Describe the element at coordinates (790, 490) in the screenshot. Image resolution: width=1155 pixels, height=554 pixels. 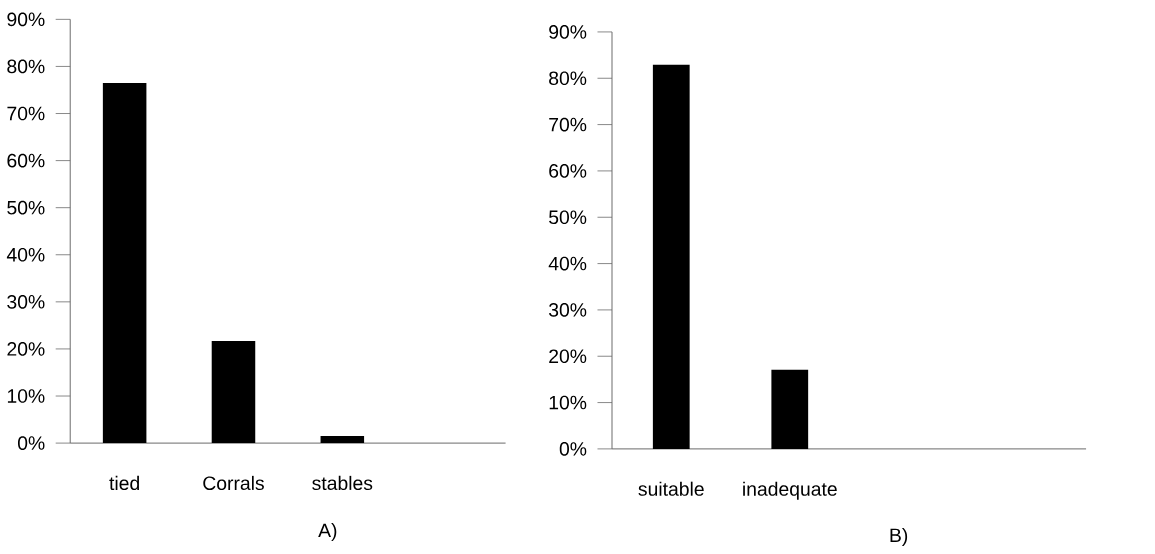
I see `x-tick-label: inadequate` at that location.